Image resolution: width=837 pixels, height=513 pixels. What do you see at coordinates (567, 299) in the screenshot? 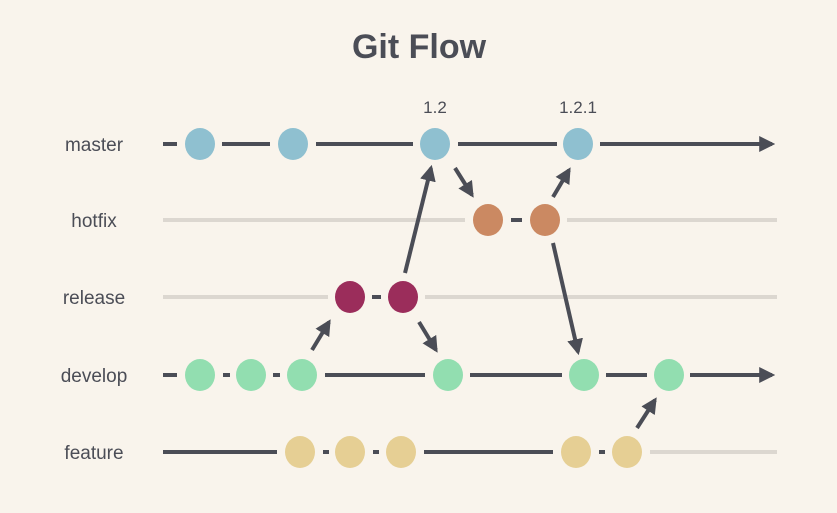
I see `merge-arrow-hotfix-to-develop` at bounding box center [567, 299].